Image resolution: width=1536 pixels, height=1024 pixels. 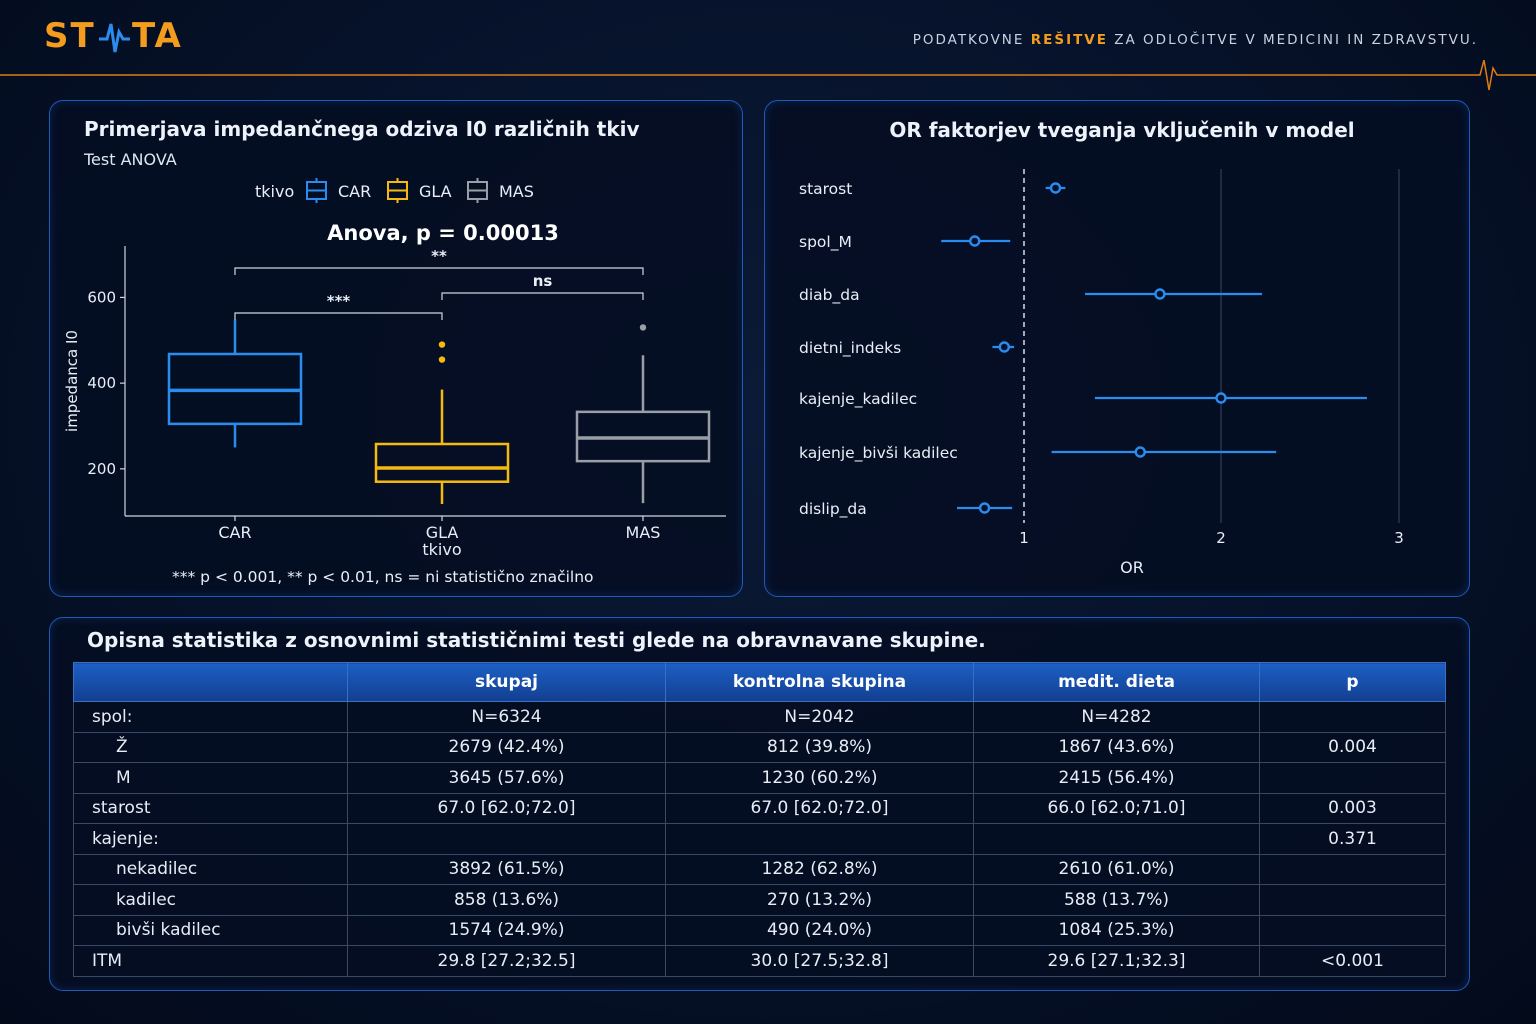 What do you see at coordinates (819, 961) in the screenshot?
I see `table-cell: 30.0 [27.5;32.8]` at bounding box center [819, 961].